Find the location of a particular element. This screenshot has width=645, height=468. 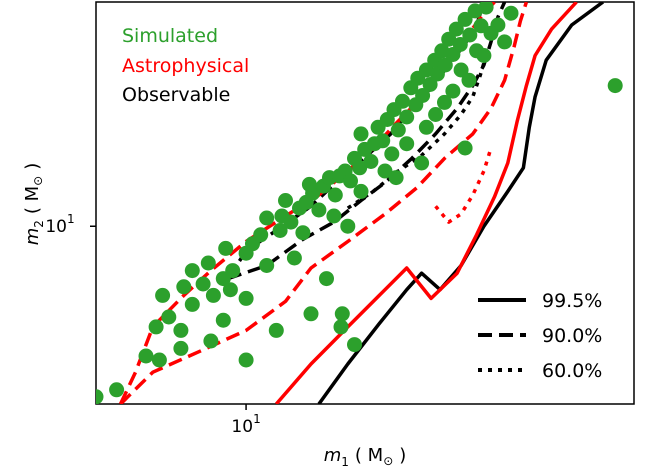

y-tick-base: 10 is located at coordinates (56, 227).